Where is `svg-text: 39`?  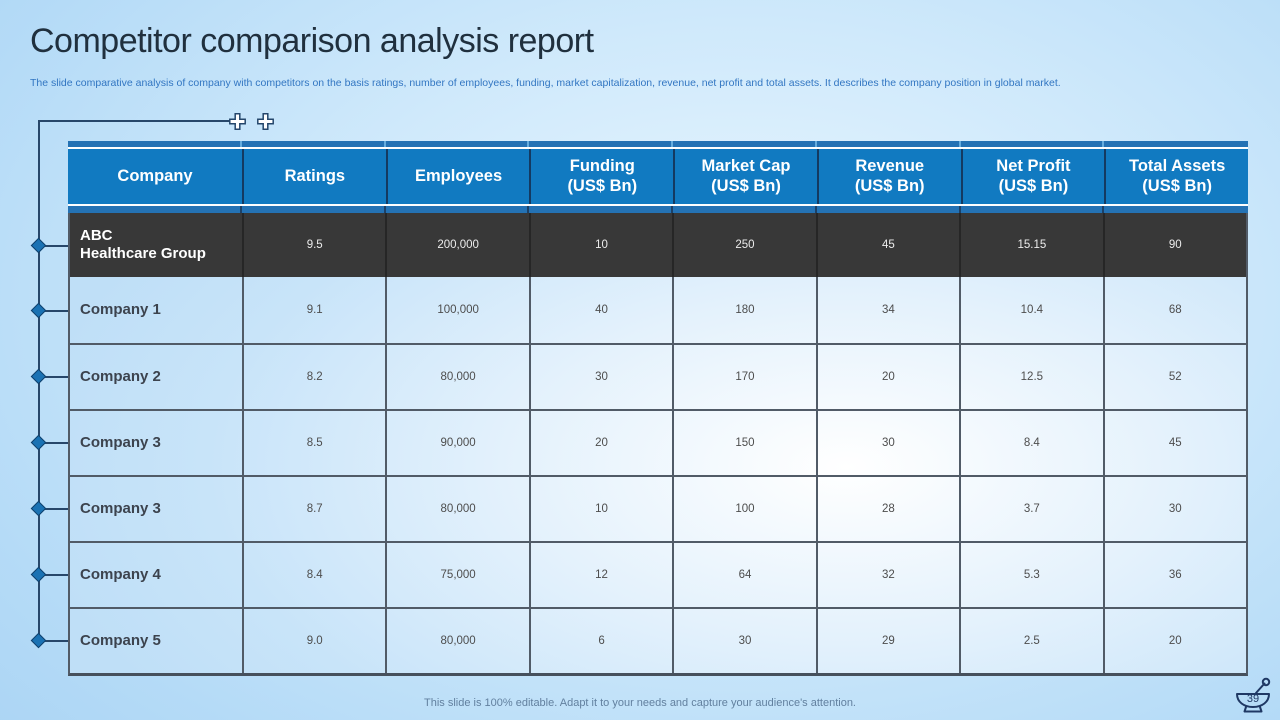
svg-text: 39 is located at coordinates (1253, 699).